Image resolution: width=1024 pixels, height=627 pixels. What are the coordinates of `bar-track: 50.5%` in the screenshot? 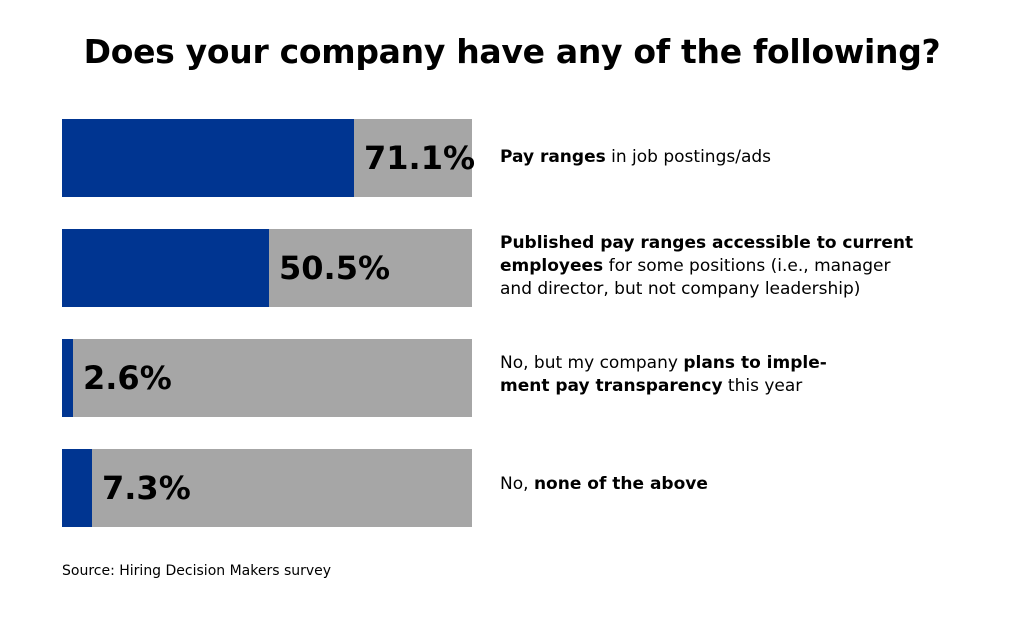 It's located at (267, 268).